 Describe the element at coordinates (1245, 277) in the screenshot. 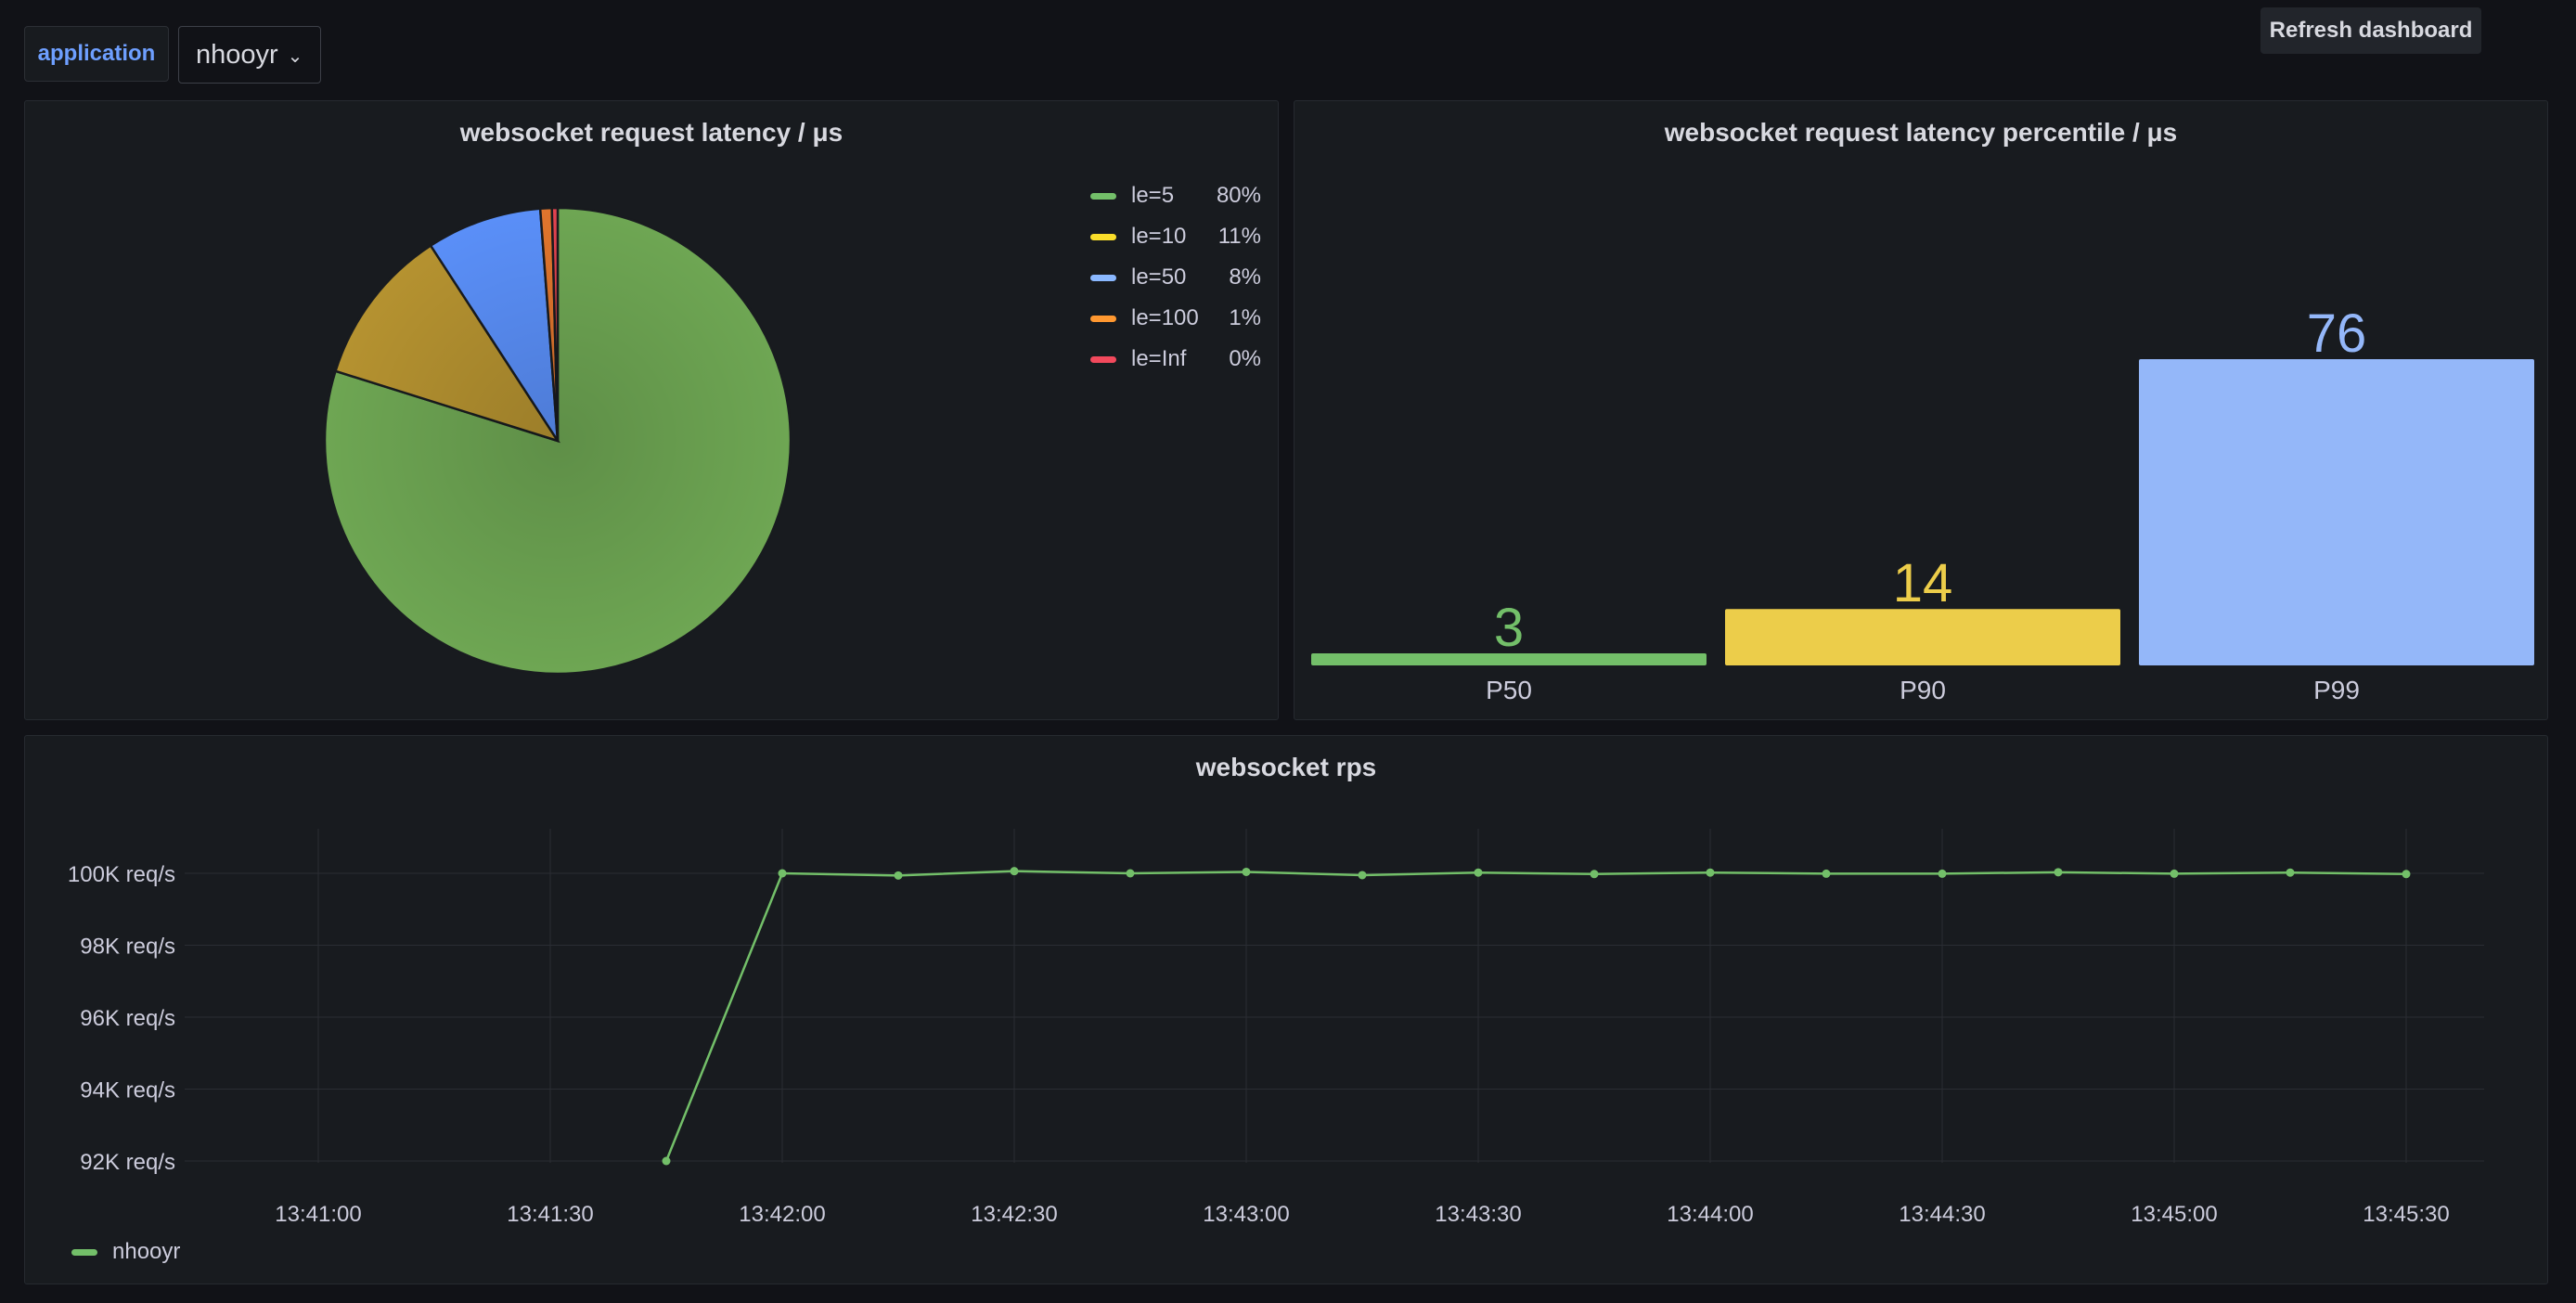

I see `legend-value: 8%` at that location.